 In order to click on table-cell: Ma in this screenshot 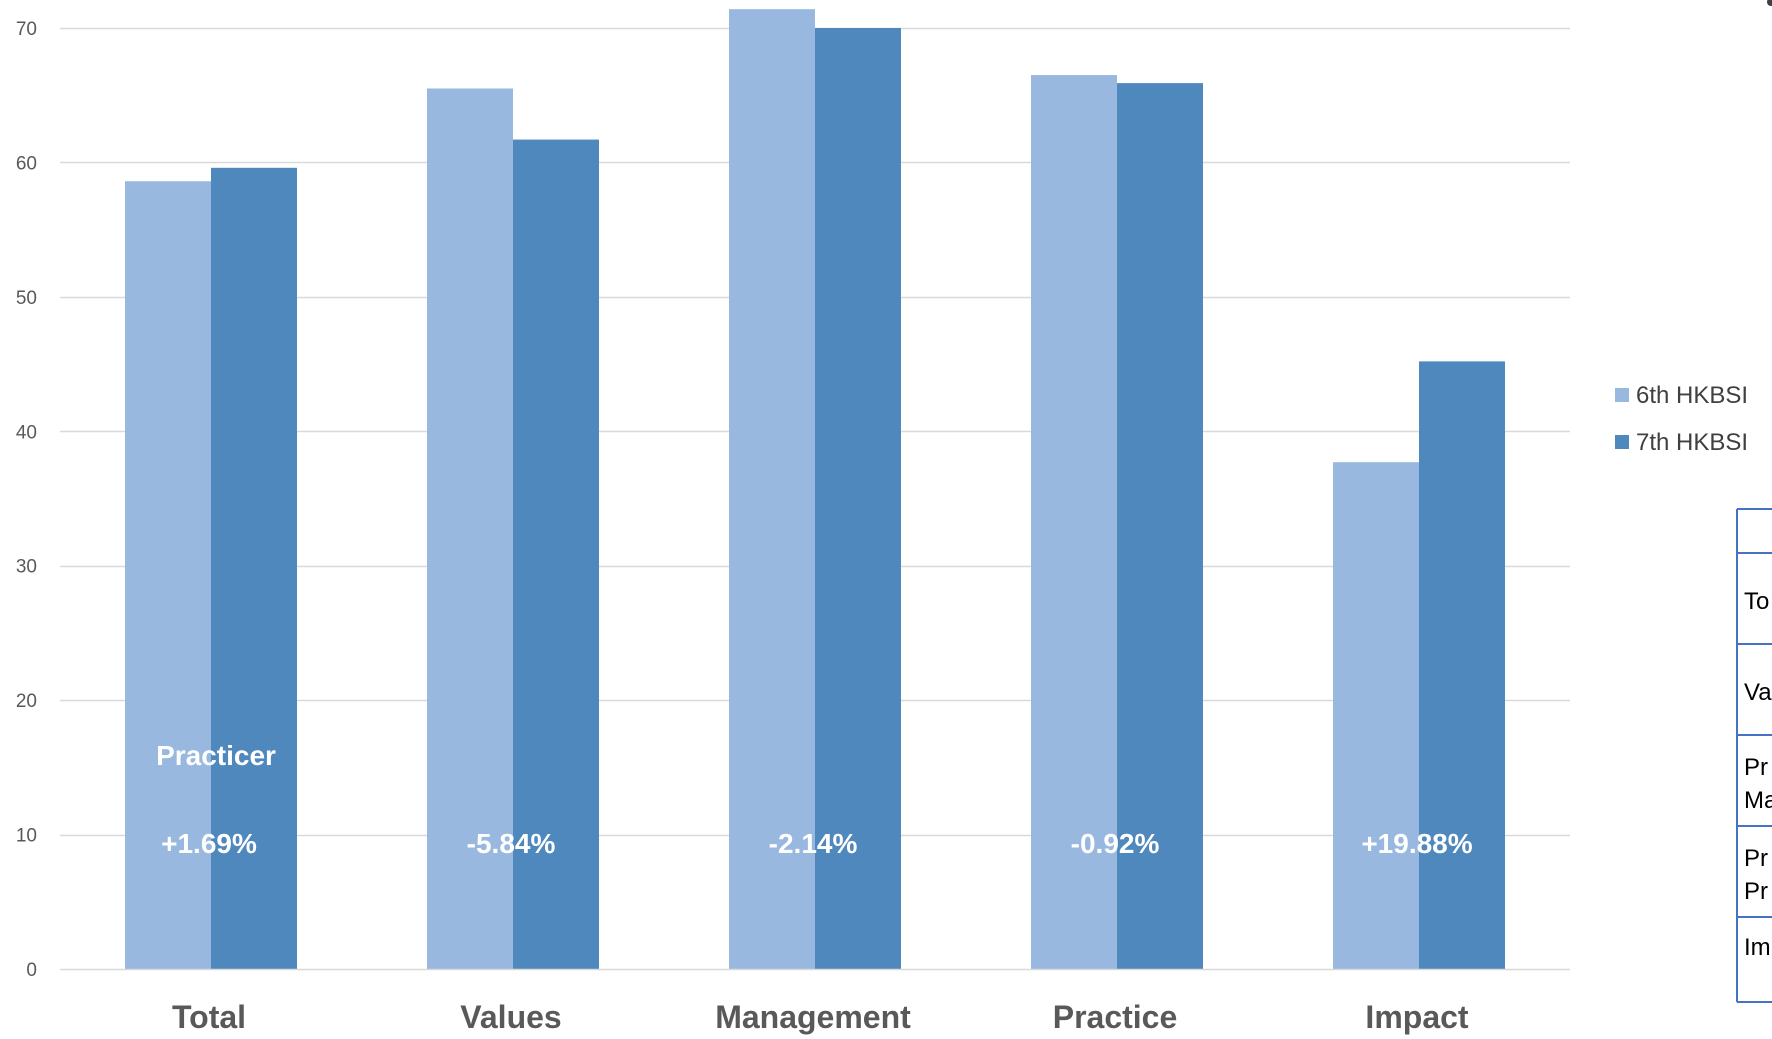, I will do `click(1758, 800)`.